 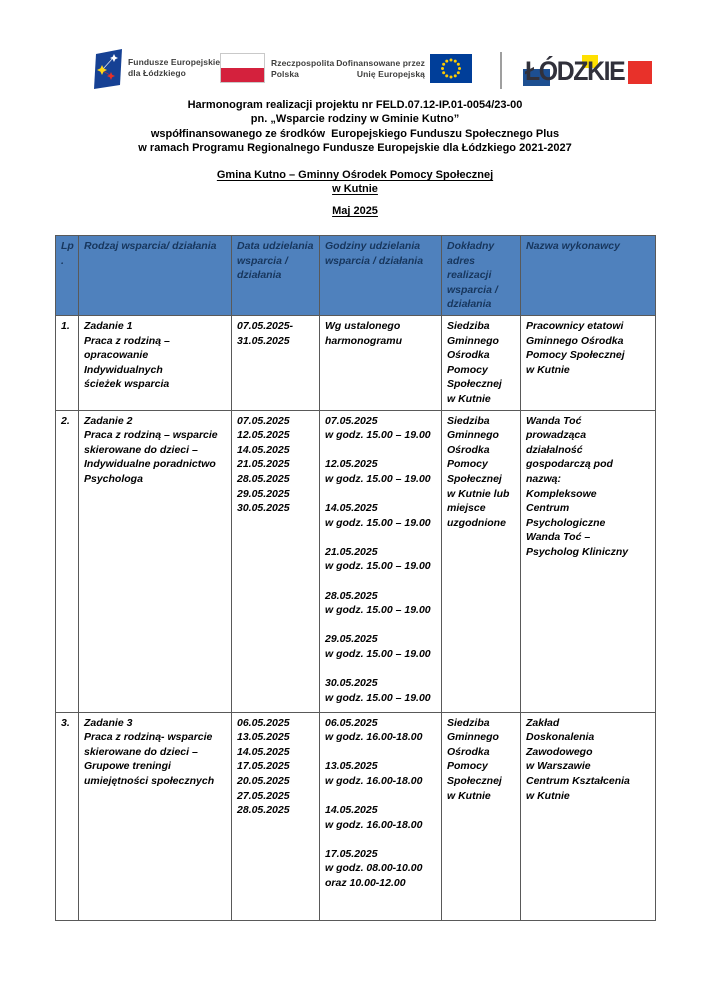 I want to click on eu-cofunded-logo-label: Dofinansowane przez Unię Europejską, so click(x=380, y=68).